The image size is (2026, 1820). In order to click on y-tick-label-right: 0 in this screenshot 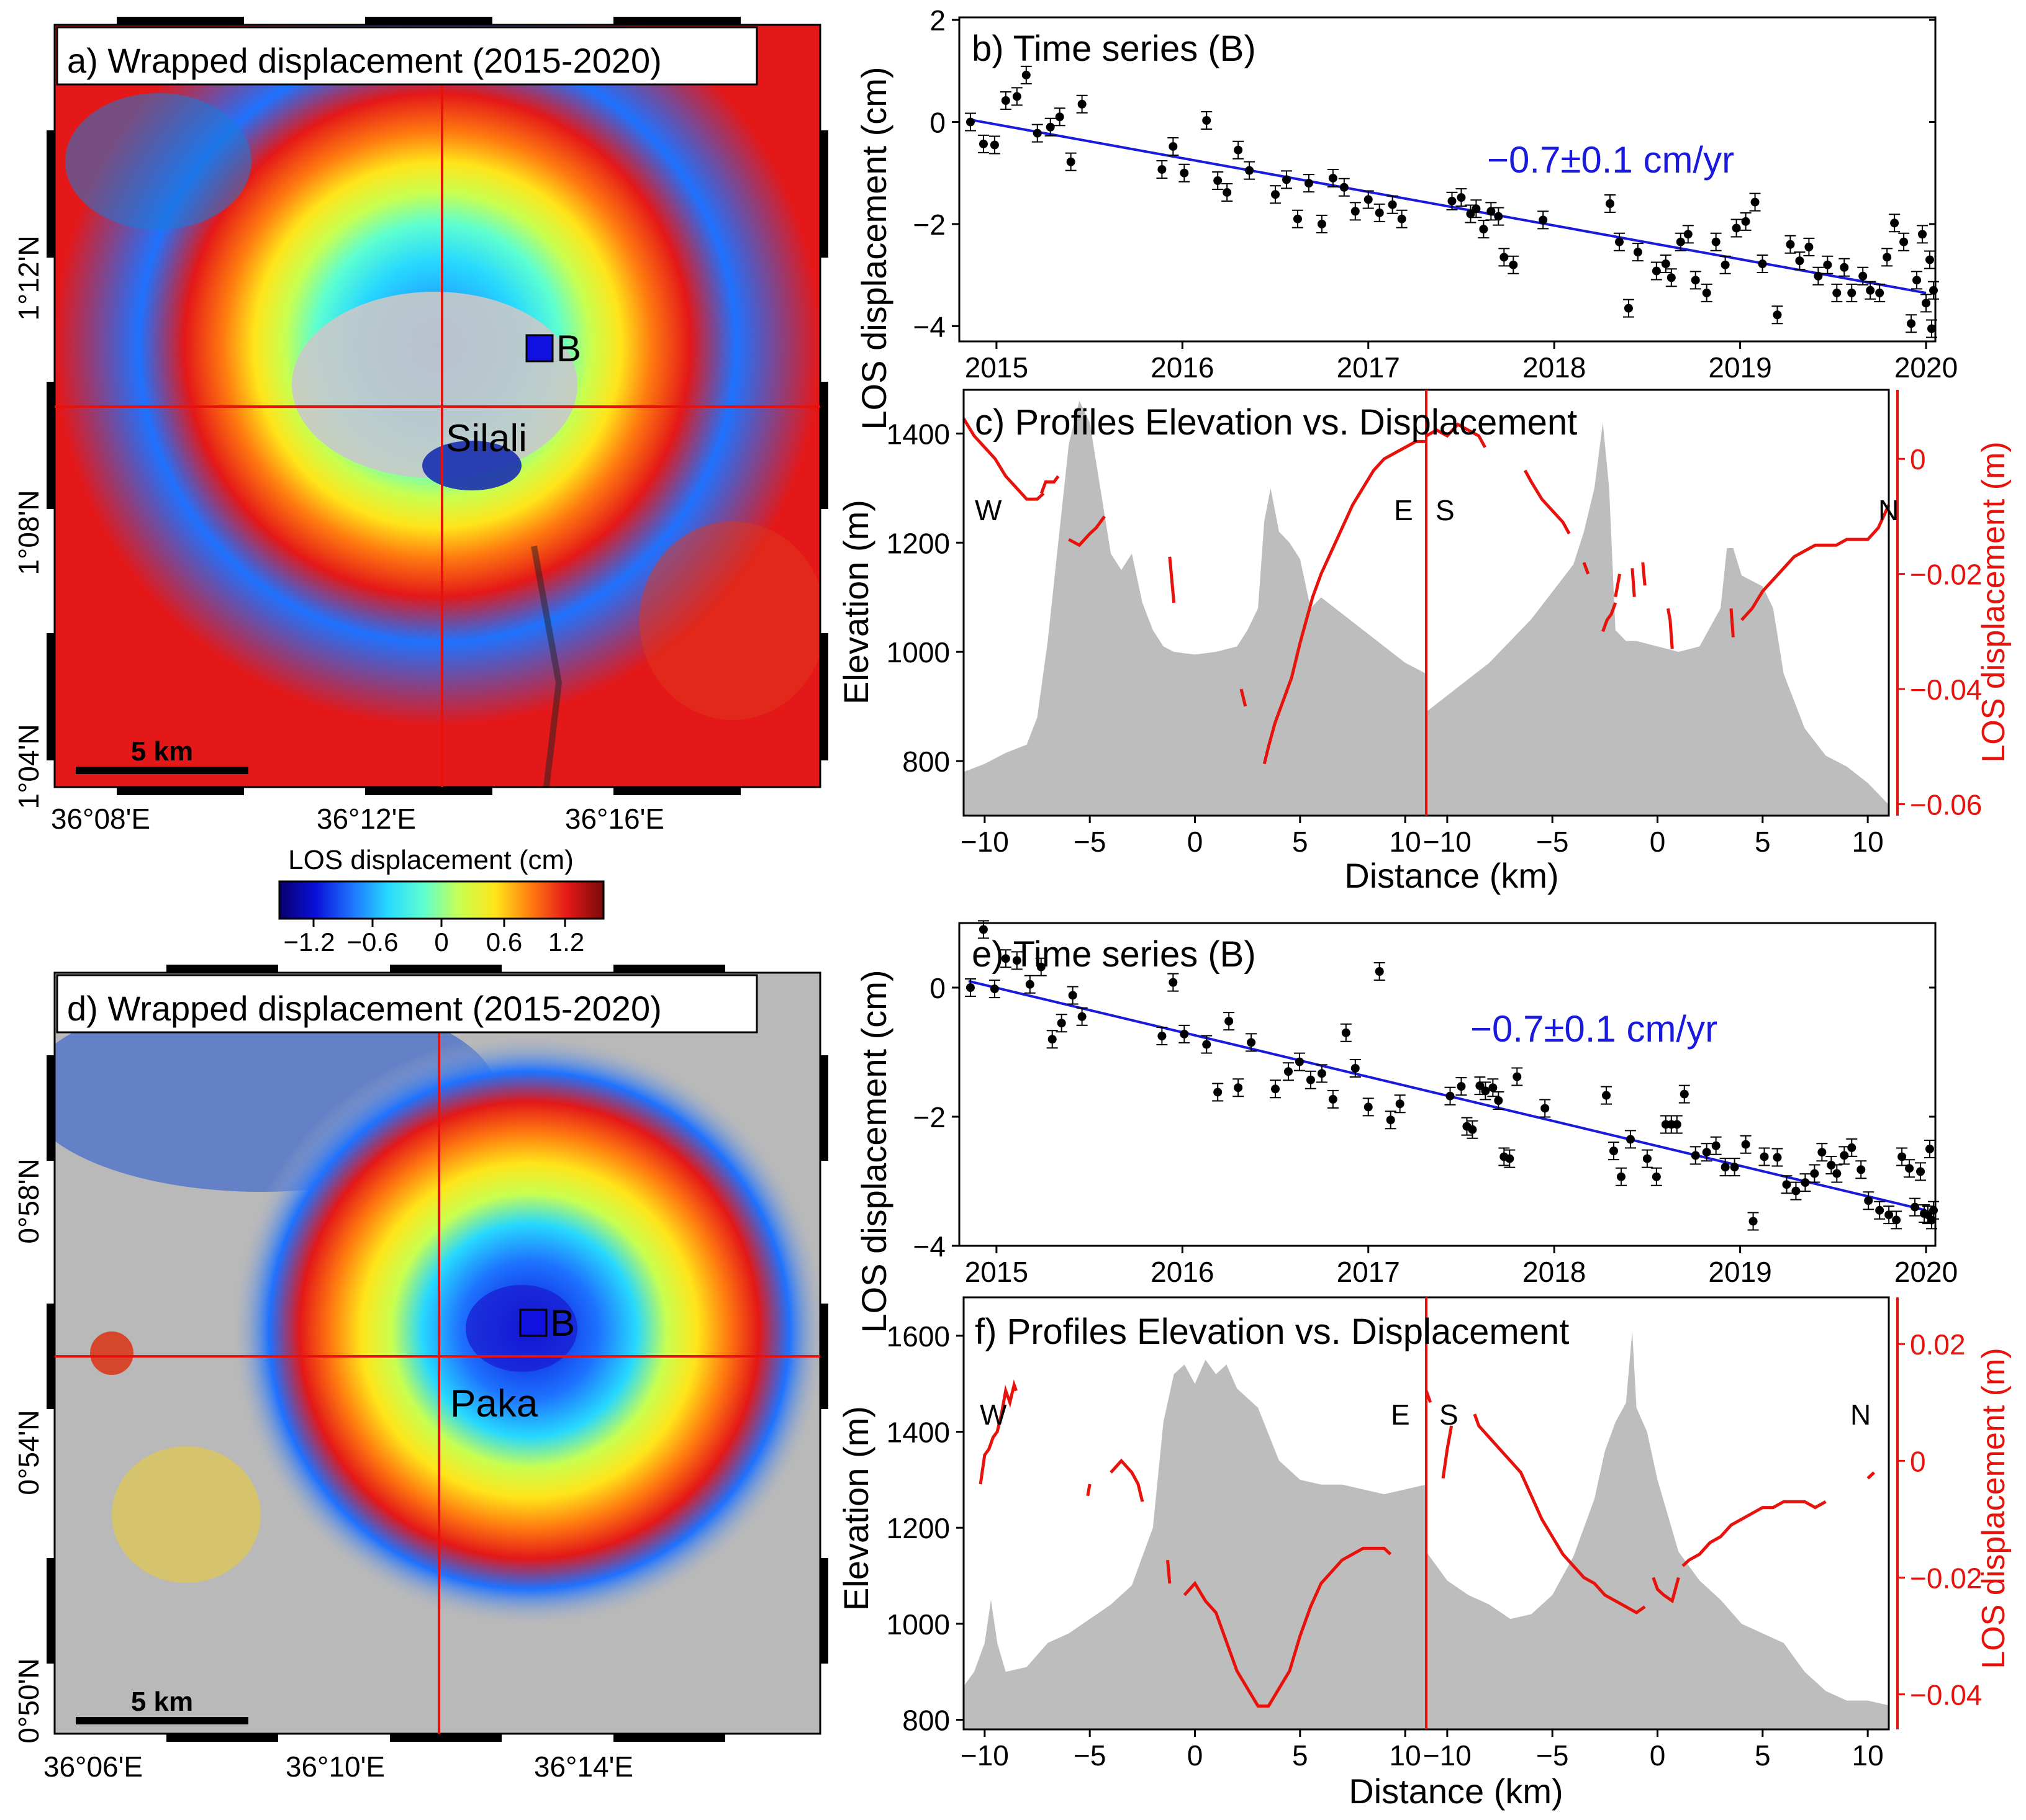, I will do `click(1918, 1461)`.